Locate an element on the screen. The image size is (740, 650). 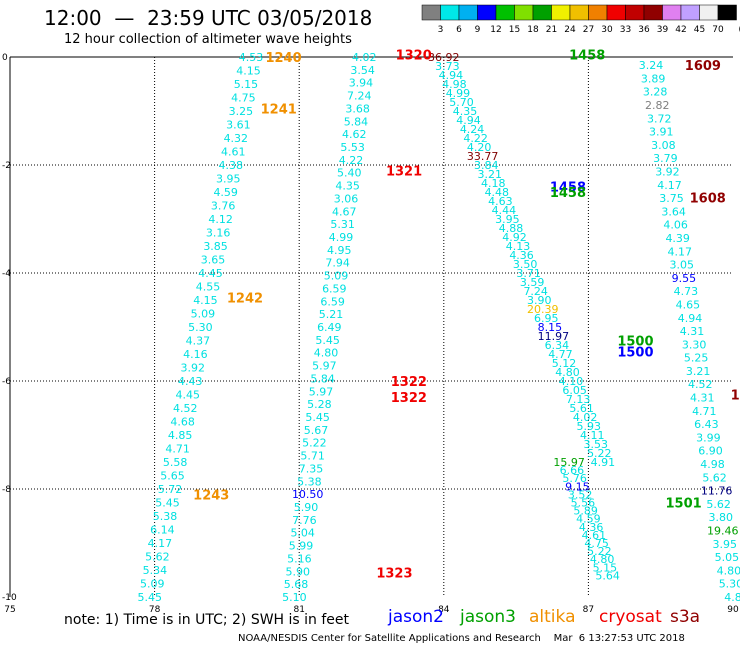
swh-value-label: 3.54 is located at coordinates (362, 70).